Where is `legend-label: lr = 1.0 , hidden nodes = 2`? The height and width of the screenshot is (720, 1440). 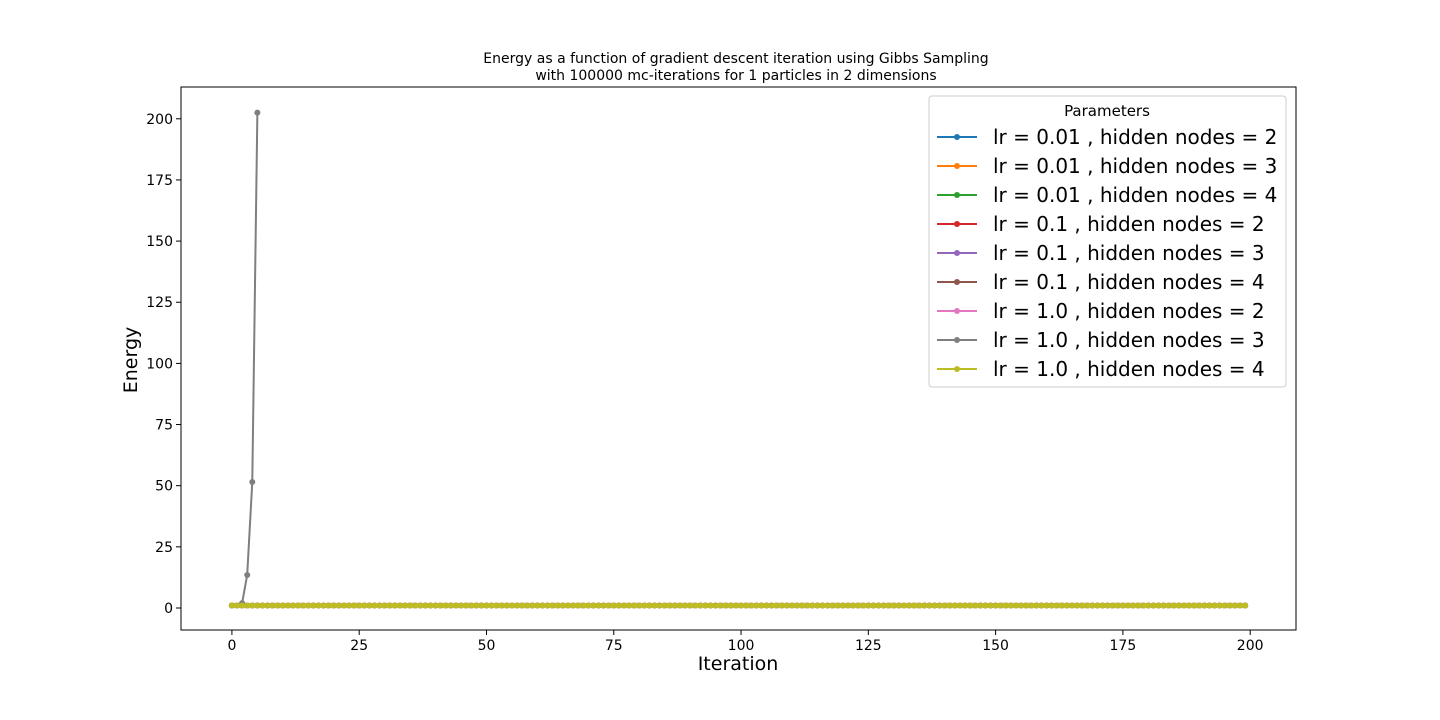
legend-label: lr = 1.0 , hidden nodes = 2 is located at coordinates (1129, 311).